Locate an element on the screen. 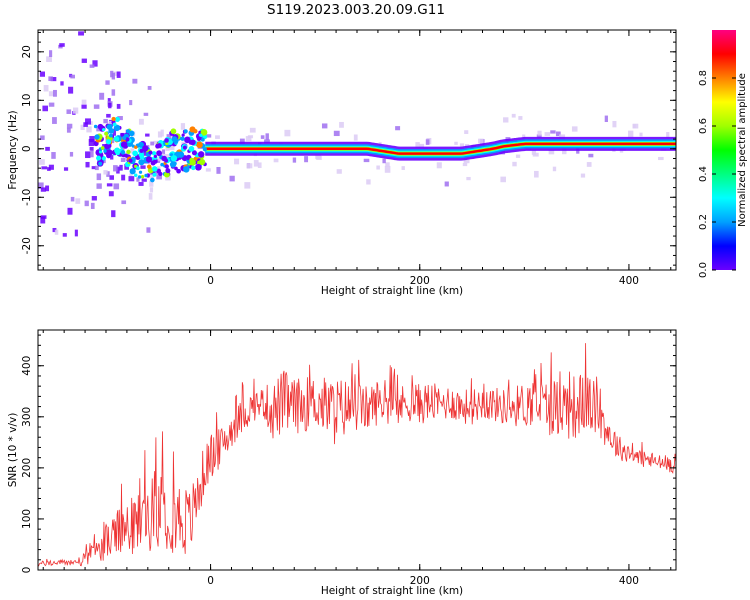 Image resolution: width=750 pixels, height=600 pixels. colorbar-tick-label: 0.0 is located at coordinates (703, 270).